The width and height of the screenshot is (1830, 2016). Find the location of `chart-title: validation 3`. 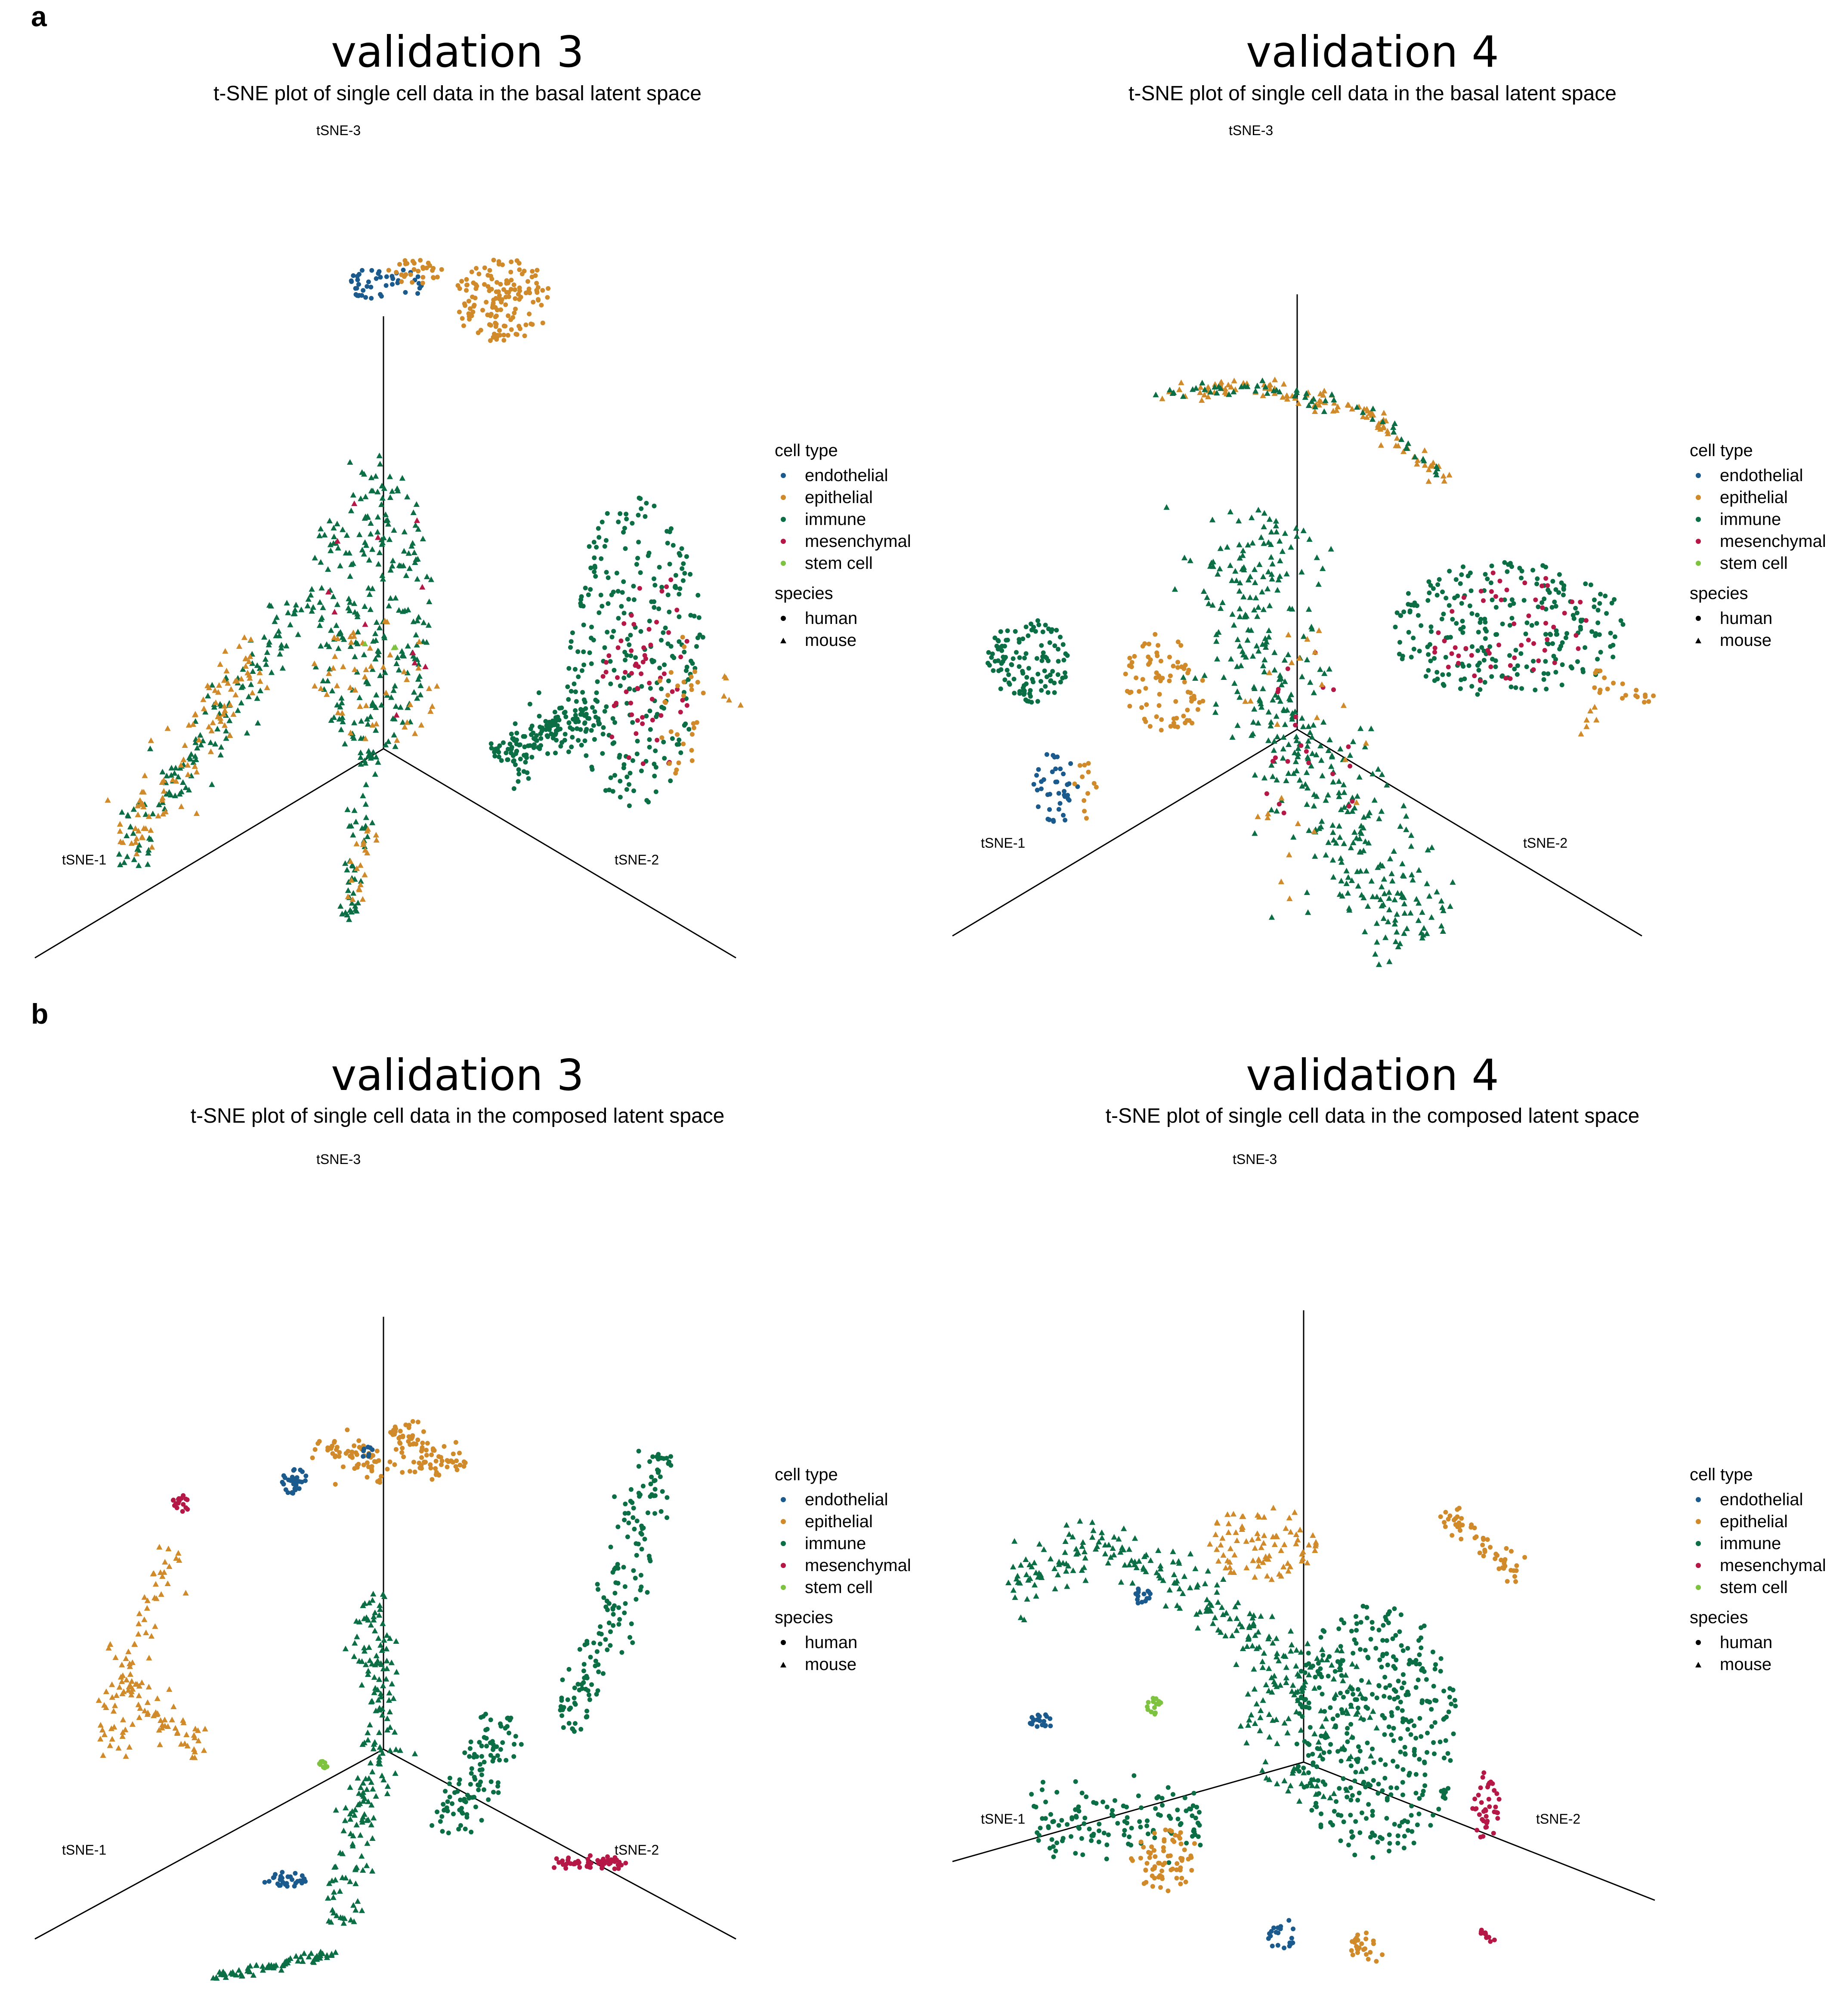

chart-title: validation 3 is located at coordinates (457, 1075).